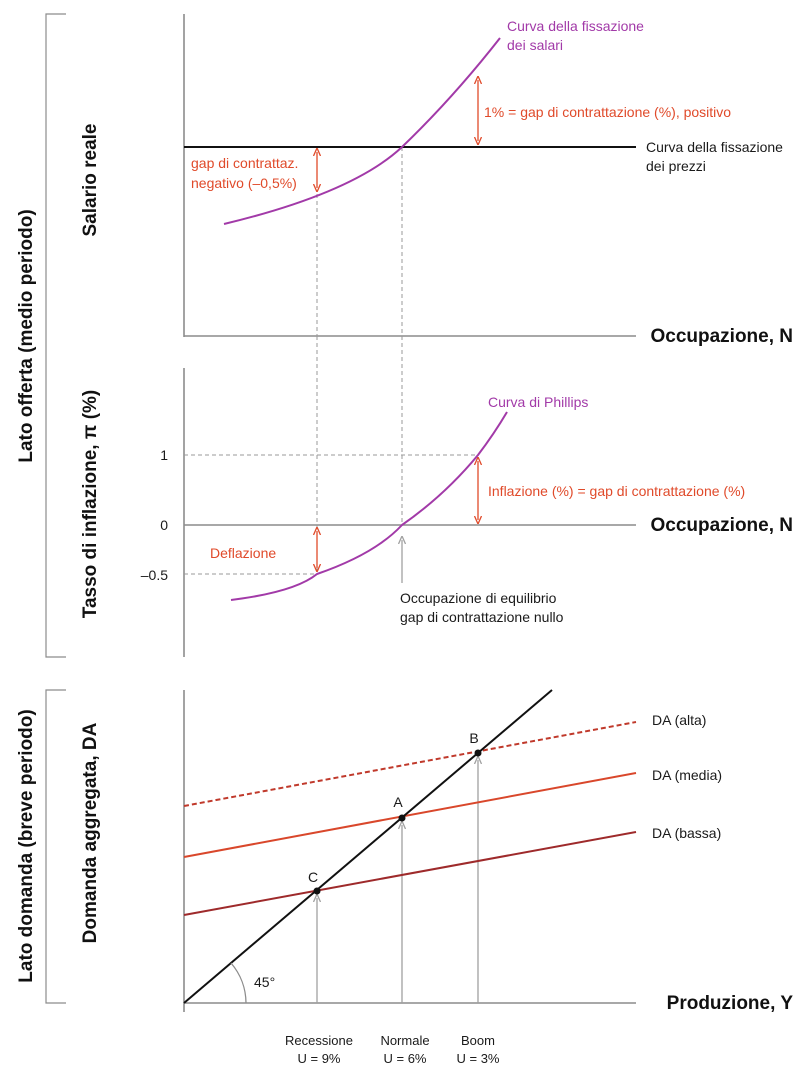 This screenshot has height=1083, width=810. Describe the element at coordinates (721, 525) in the screenshot. I see `panel2-x-axis-title: Occupazione, N` at that location.